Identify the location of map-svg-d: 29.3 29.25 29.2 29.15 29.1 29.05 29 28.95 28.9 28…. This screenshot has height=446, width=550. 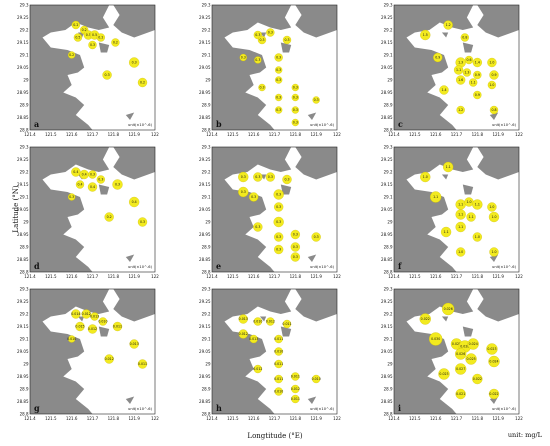
(88, 211).